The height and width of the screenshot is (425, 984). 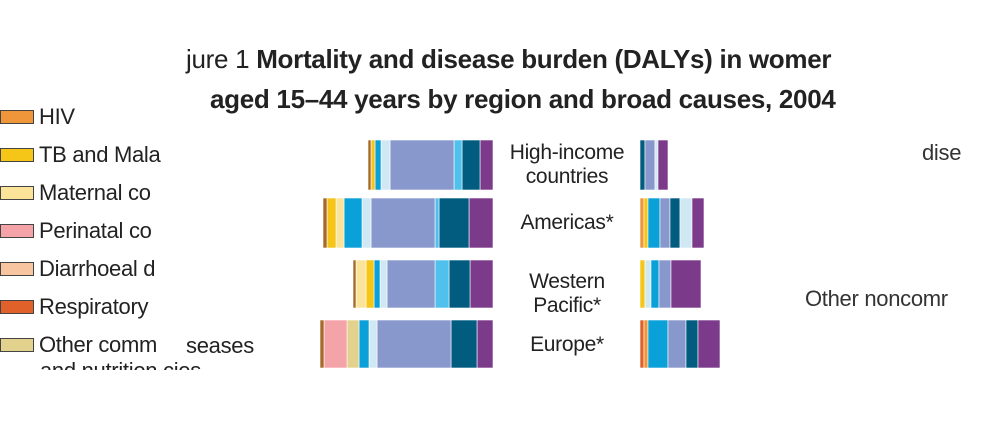 What do you see at coordinates (95, 230) in the screenshot?
I see `legend-label: Perinatal co` at bounding box center [95, 230].